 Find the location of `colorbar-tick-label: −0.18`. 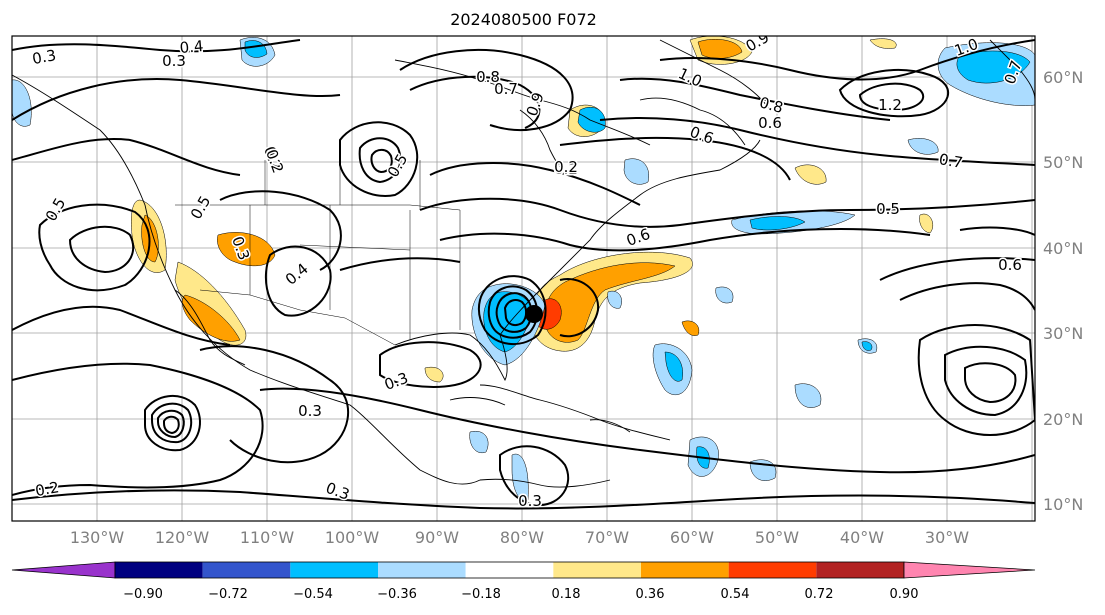

colorbar-tick-label: −0.18 is located at coordinates (481, 594).